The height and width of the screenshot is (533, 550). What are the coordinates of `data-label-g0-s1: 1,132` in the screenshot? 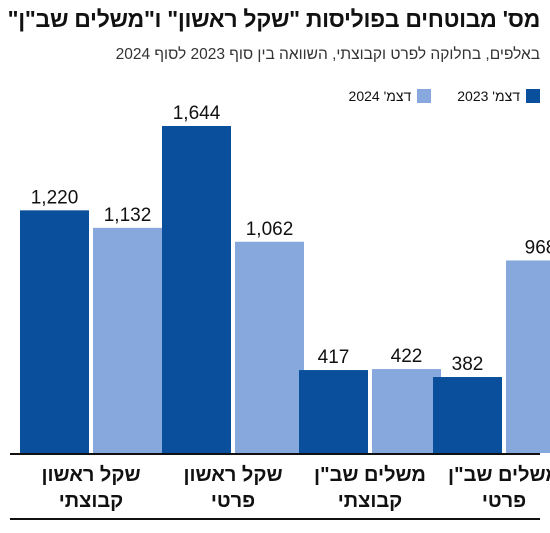 It's located at (128, 215).